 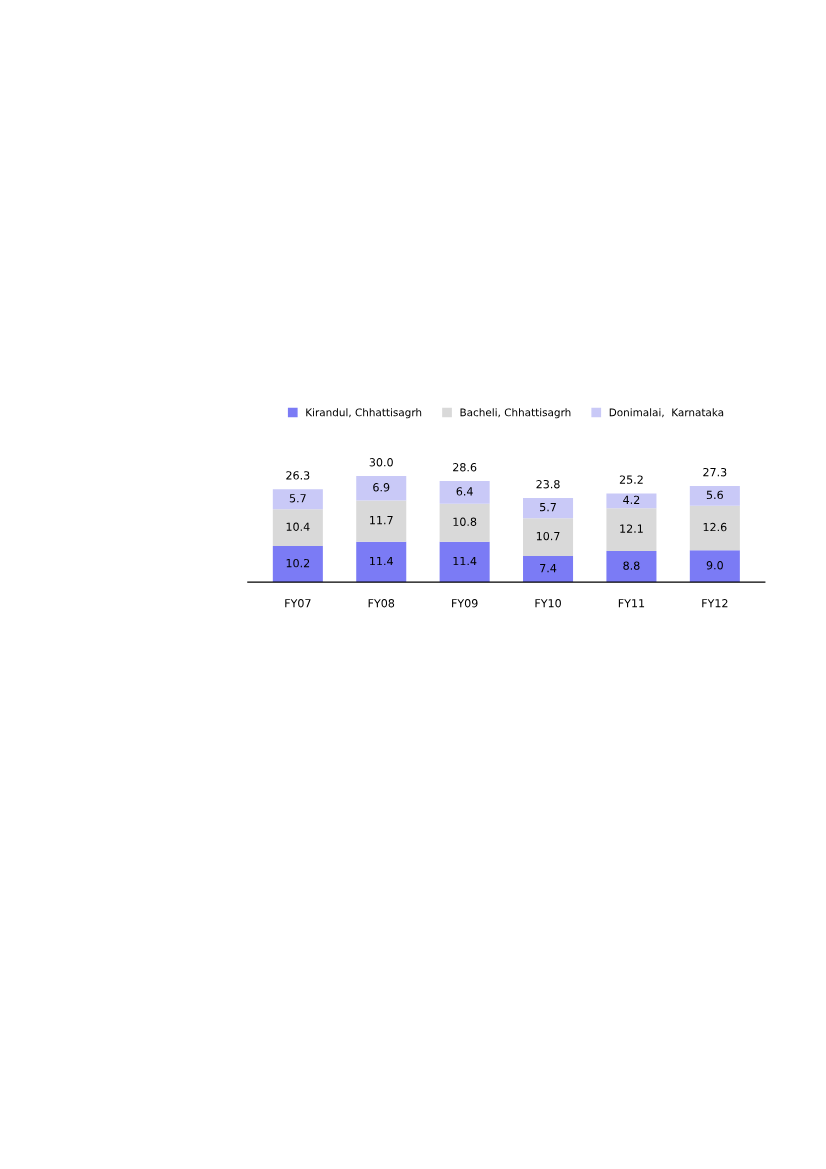 I want to click on legend-label: Kirandul, Chhattisagrh, so click(x=364, y=413).